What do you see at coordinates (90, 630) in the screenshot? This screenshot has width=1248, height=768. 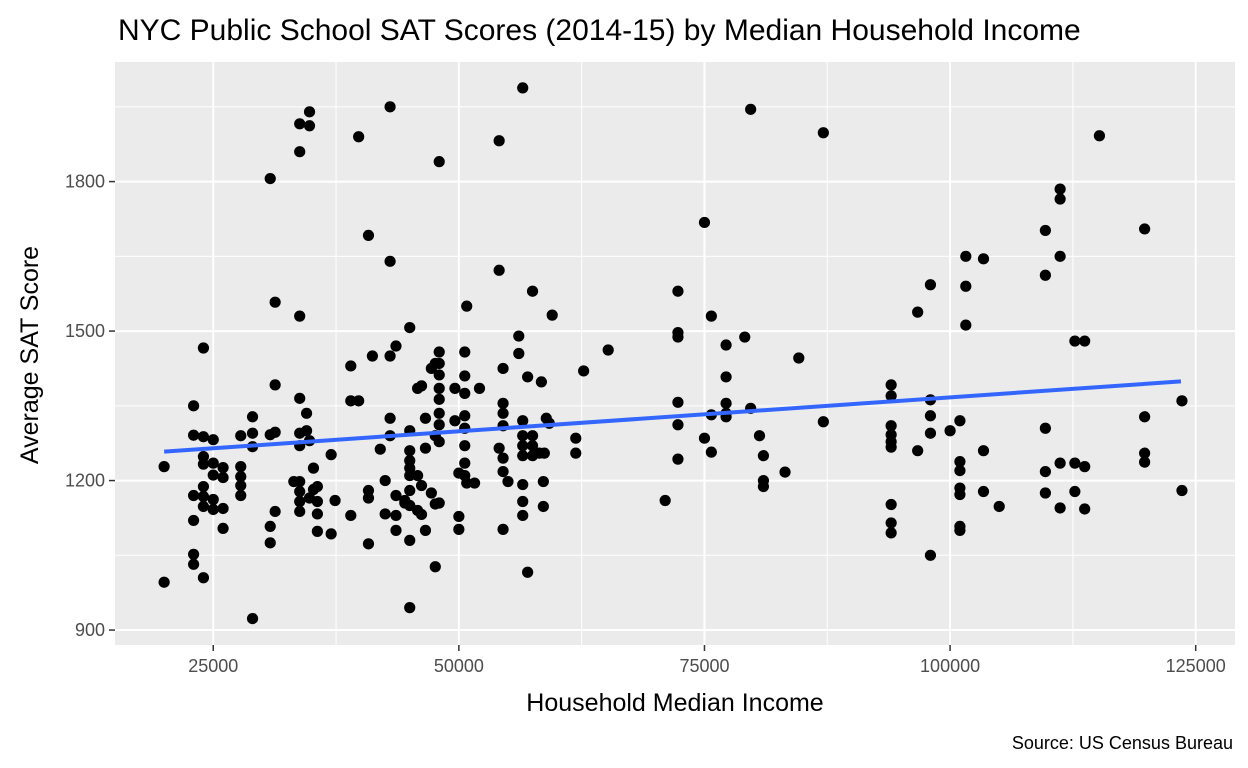 I see `y-tick-label: 900` at bounding box center [90, 630].